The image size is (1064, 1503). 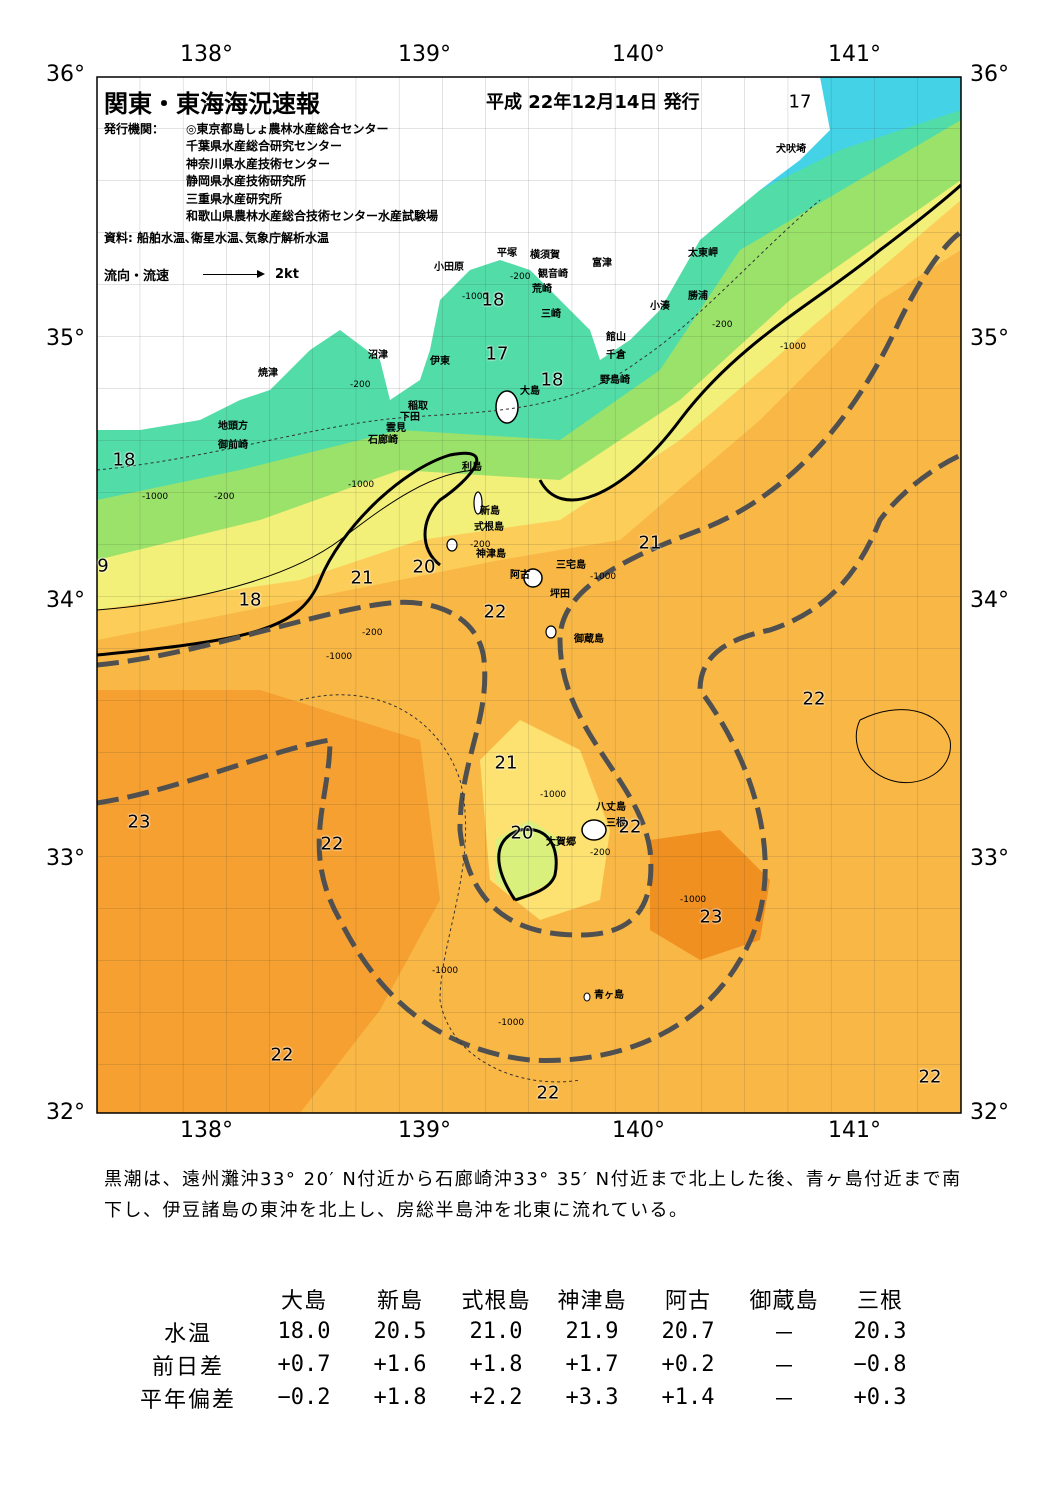 What do you see at coordinates (560, 594) in the screenshot?
I see `place-name: 坪田` at bounding box center [560, 594].